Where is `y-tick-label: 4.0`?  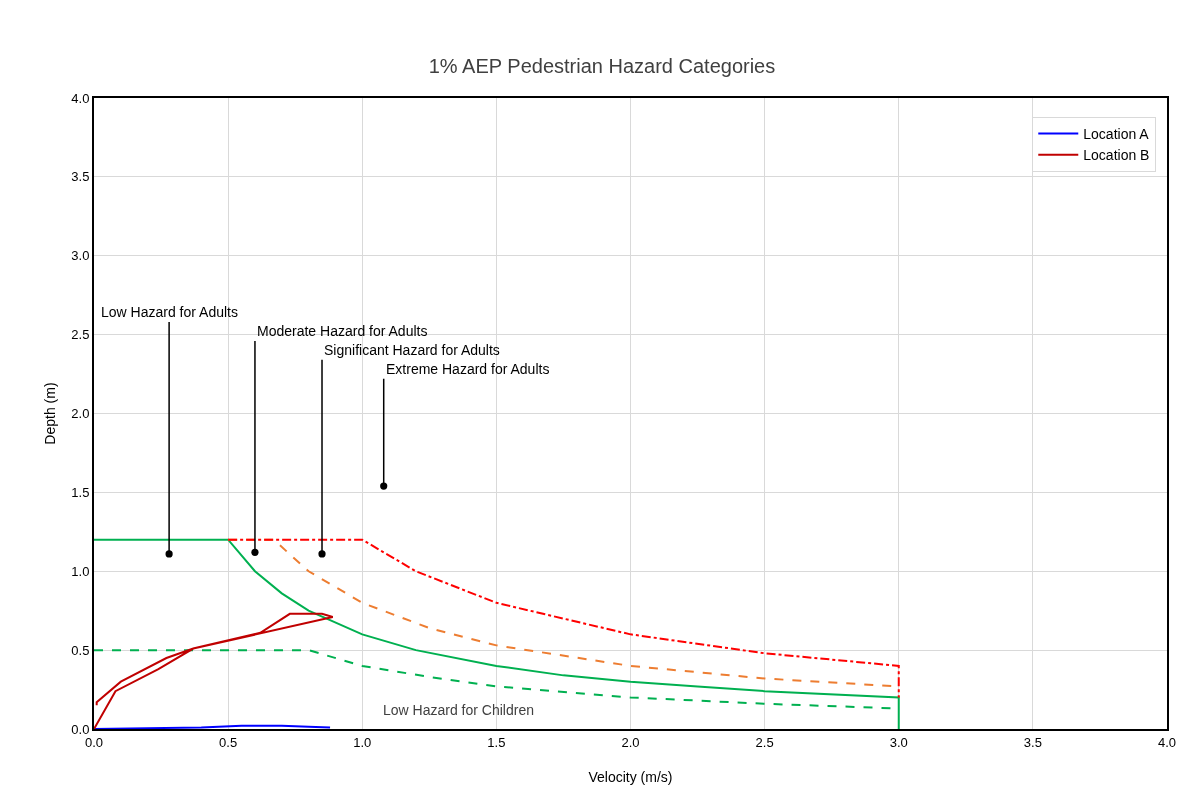
y-tick-label: 4.0 is located at coordinates (80, 98).